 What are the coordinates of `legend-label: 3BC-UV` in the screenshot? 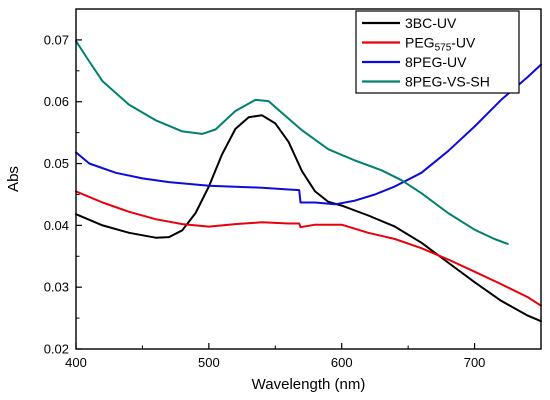 It's located at (431, 23).